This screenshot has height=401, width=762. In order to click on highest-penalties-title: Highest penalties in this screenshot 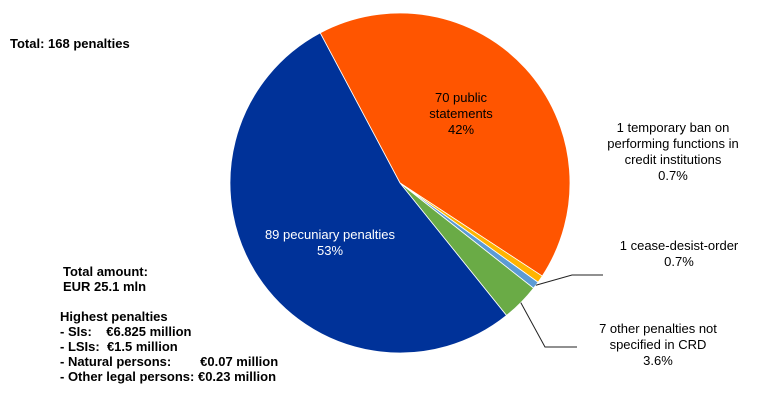, I will do `click(114, 316)`.